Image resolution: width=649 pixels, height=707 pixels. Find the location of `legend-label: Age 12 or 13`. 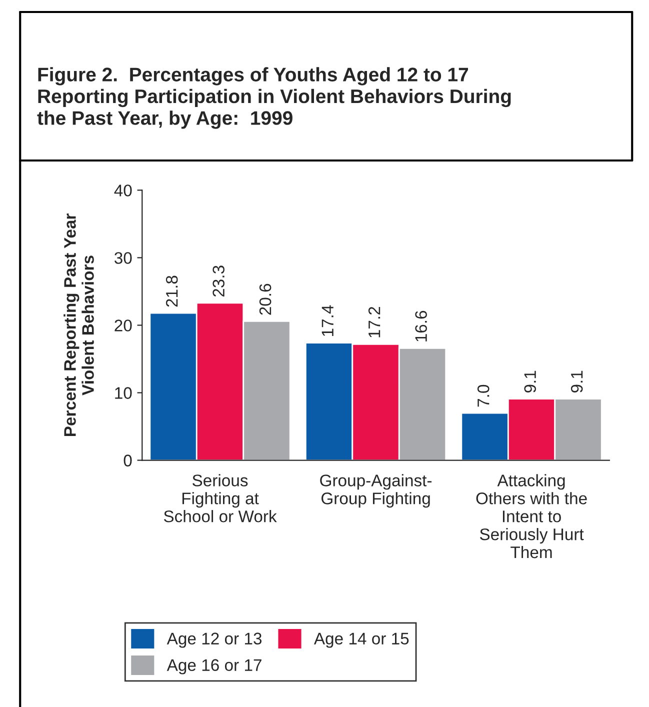

legend-label: Age 12 or 13 is located at coordinates (214, 640).